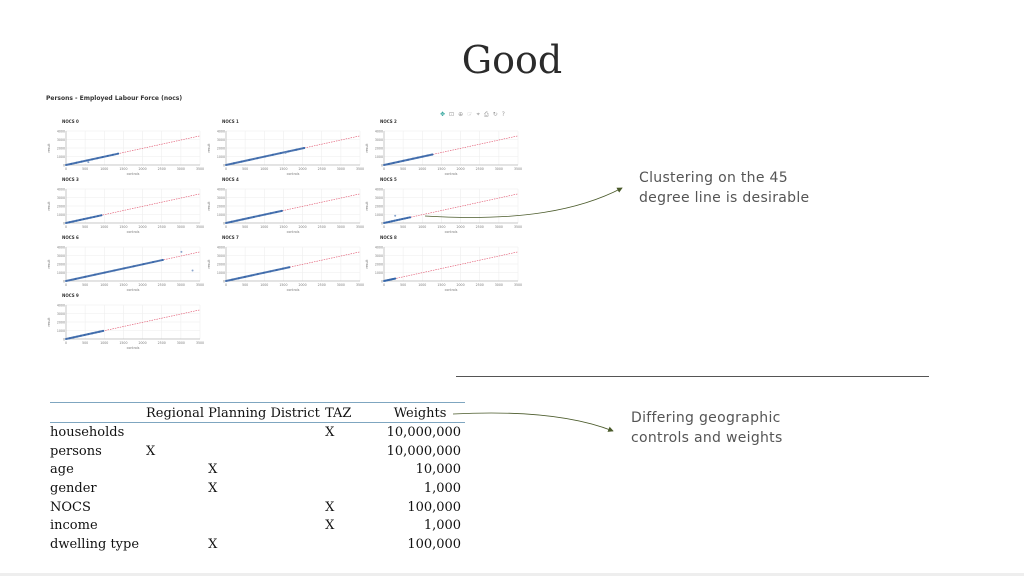 This screenshot has height=576, width=1024. What do you see at coordinates (70, 179) in the screenshot?
I see `plot-title: NOCS 3` at bounding box center [70, 179].